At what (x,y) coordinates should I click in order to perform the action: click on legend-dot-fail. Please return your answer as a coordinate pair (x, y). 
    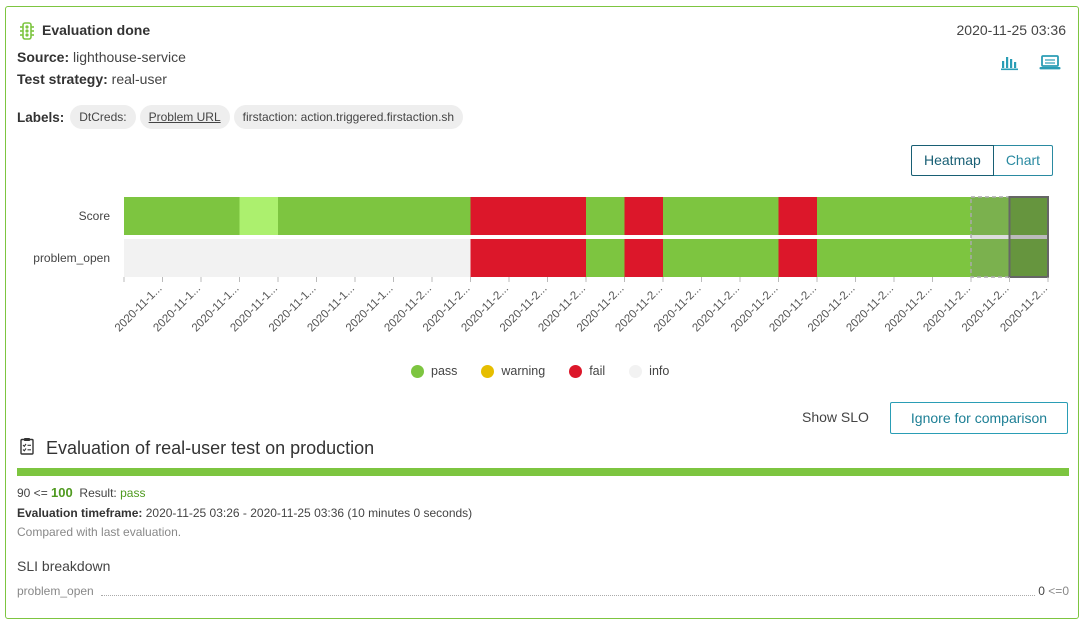
    Looking at the image, I should click on (576, 371).